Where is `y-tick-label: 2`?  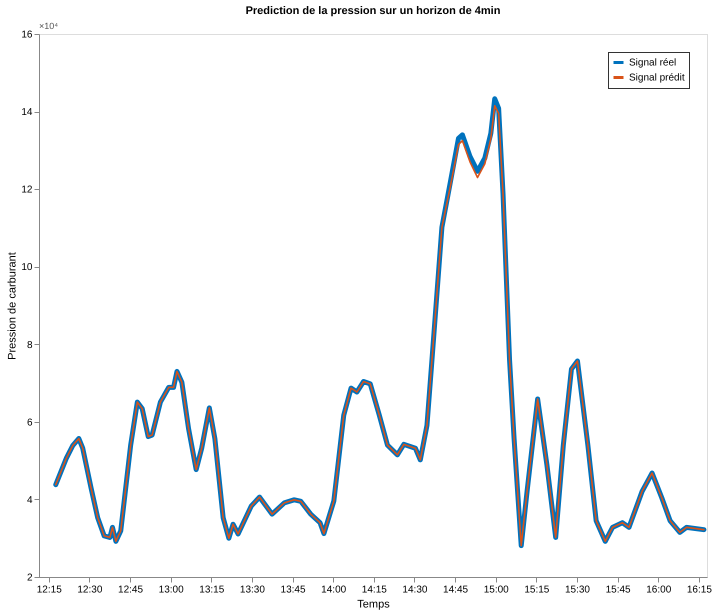
y-tick-label: 2 is located at coordinates (29, 578).